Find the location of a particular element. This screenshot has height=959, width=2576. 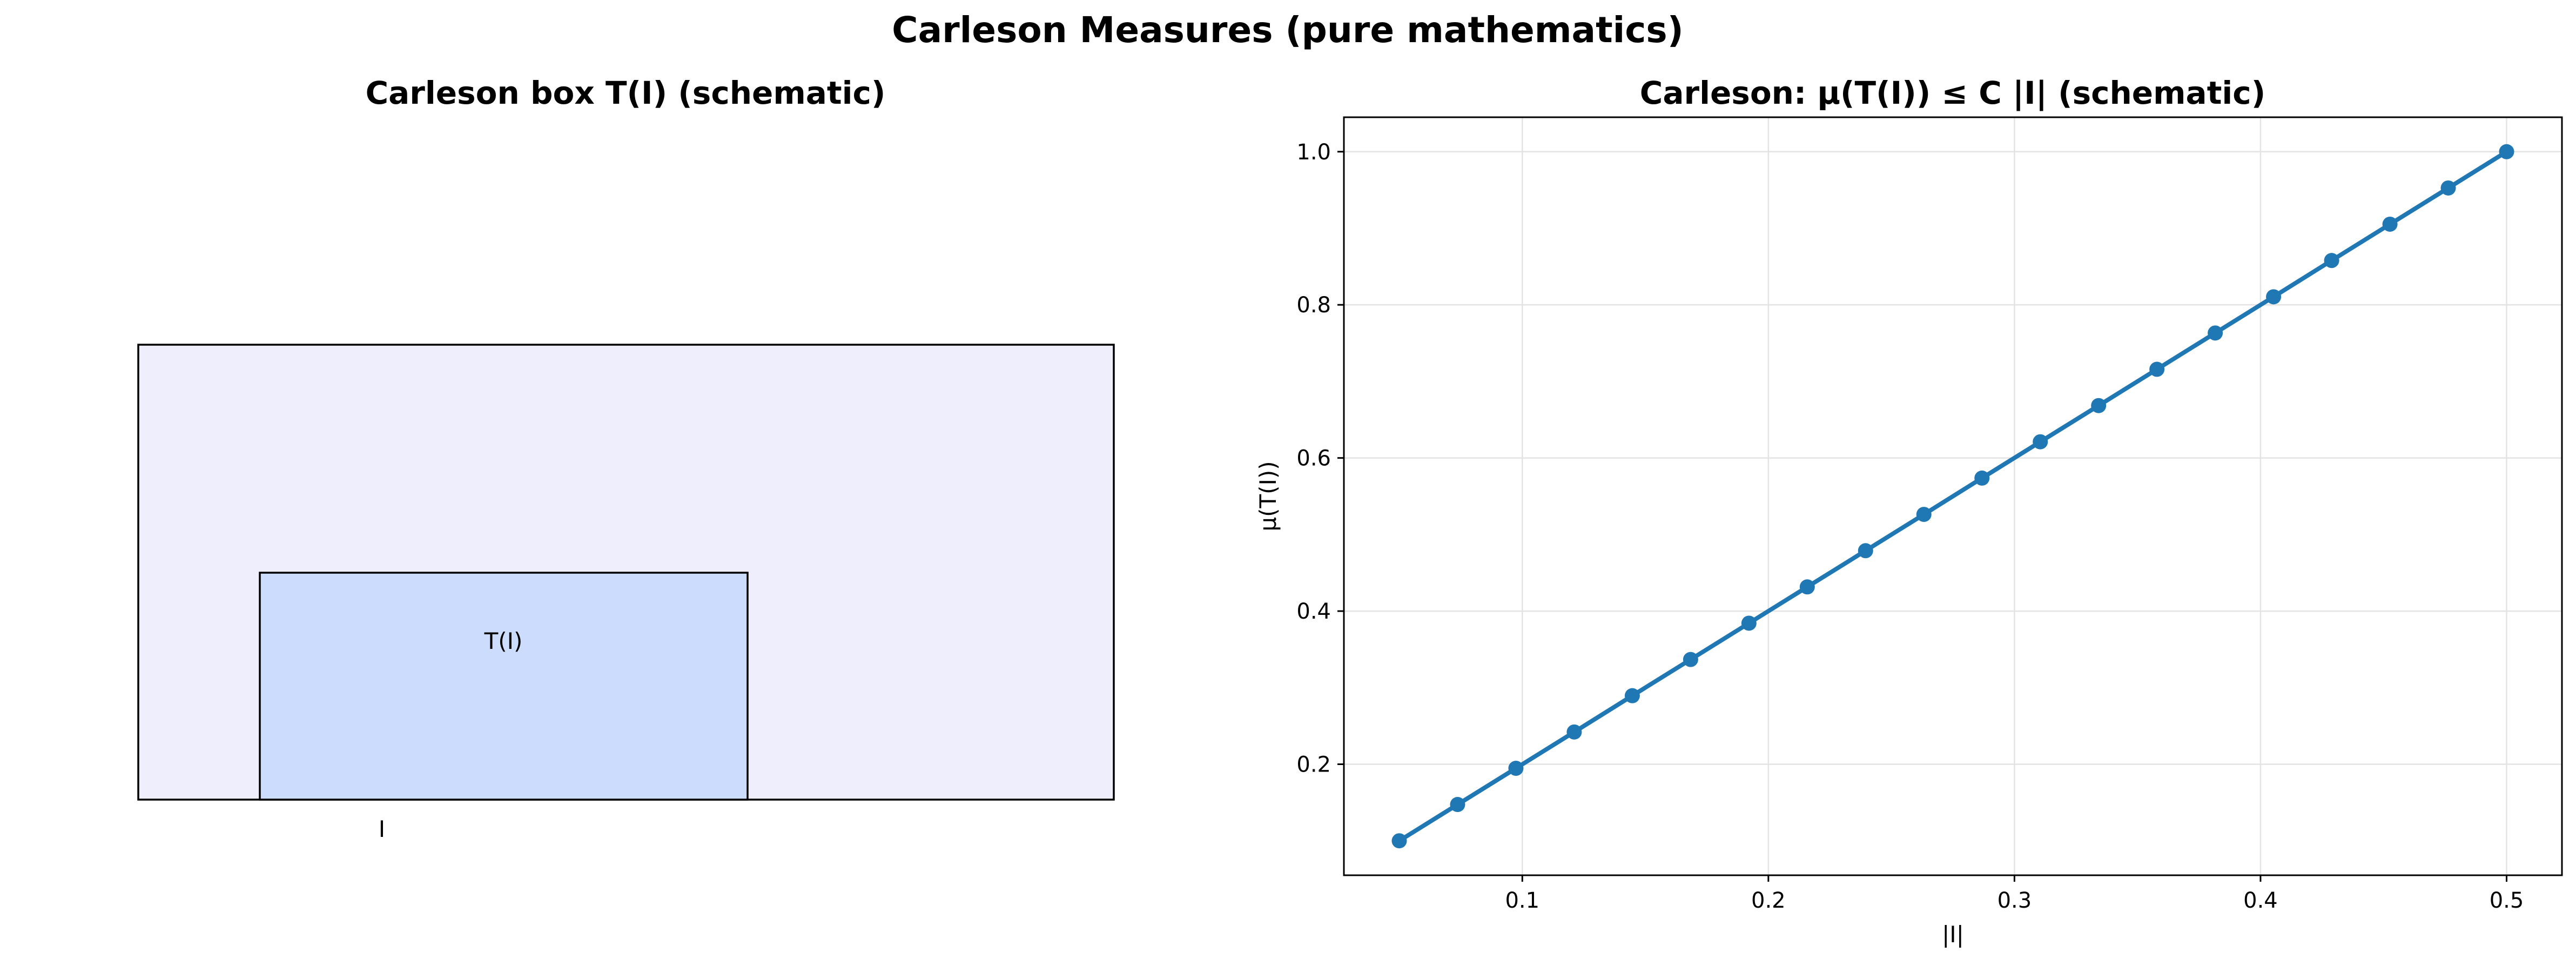

x-tick-label: 0.1 is located at coordinates (1522, 900).